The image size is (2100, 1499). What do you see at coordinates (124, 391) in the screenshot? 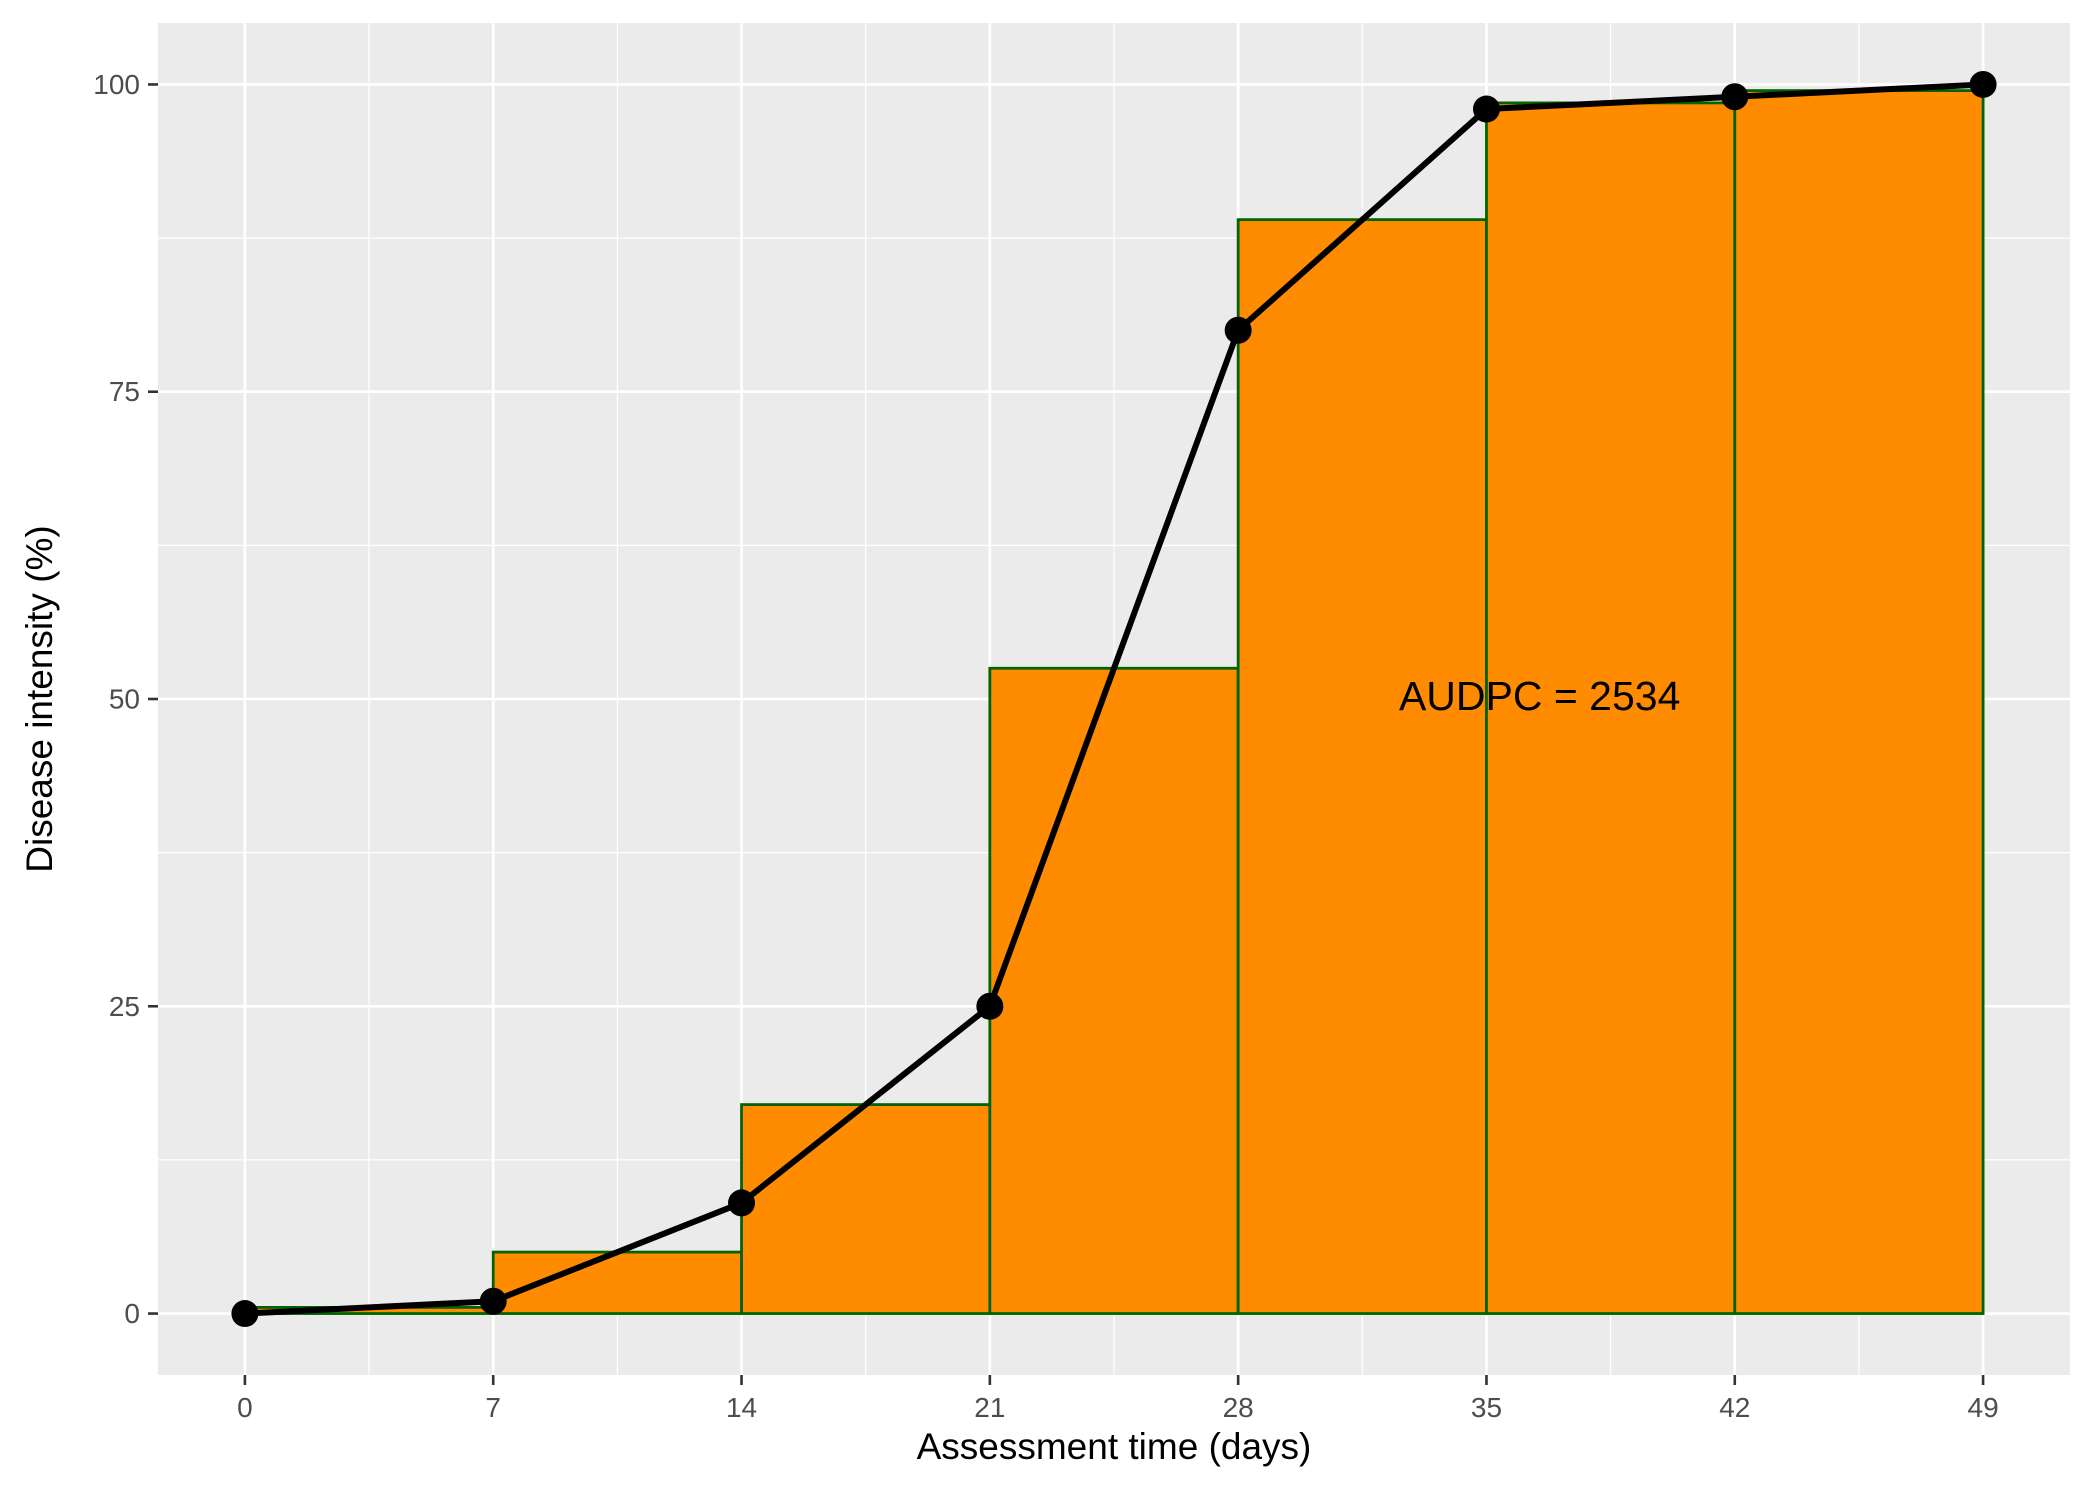
I see `y-tick-label: 75` at bounding box center [124, 391].